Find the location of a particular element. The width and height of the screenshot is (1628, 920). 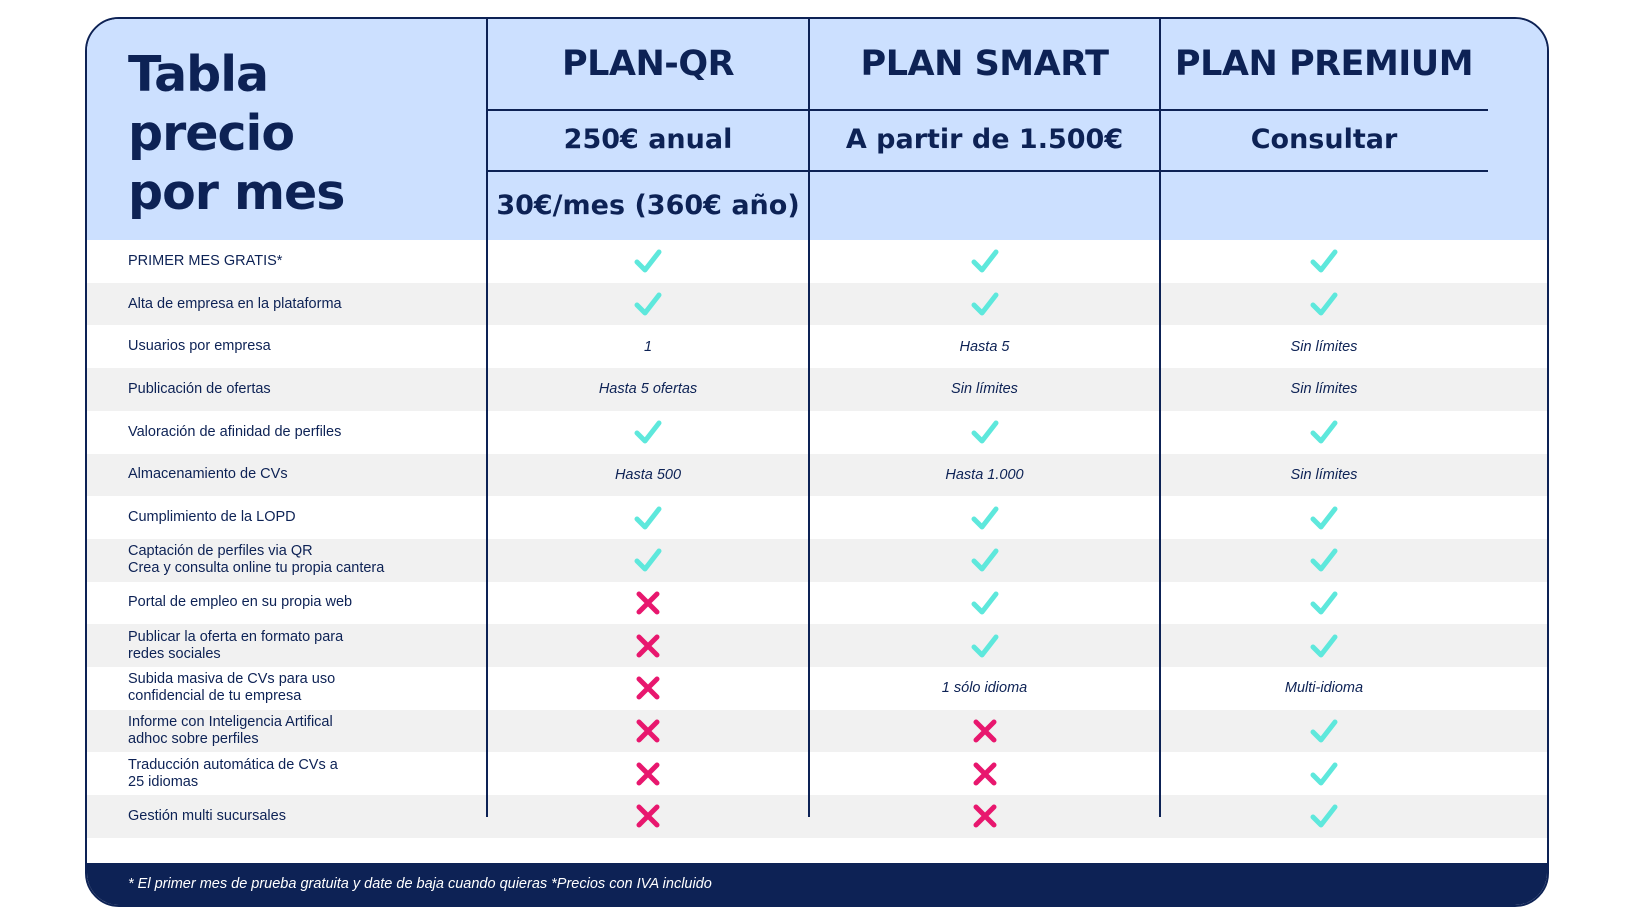

feature-label-line: Publicación de ofertas is located at coordinates (199, 388).